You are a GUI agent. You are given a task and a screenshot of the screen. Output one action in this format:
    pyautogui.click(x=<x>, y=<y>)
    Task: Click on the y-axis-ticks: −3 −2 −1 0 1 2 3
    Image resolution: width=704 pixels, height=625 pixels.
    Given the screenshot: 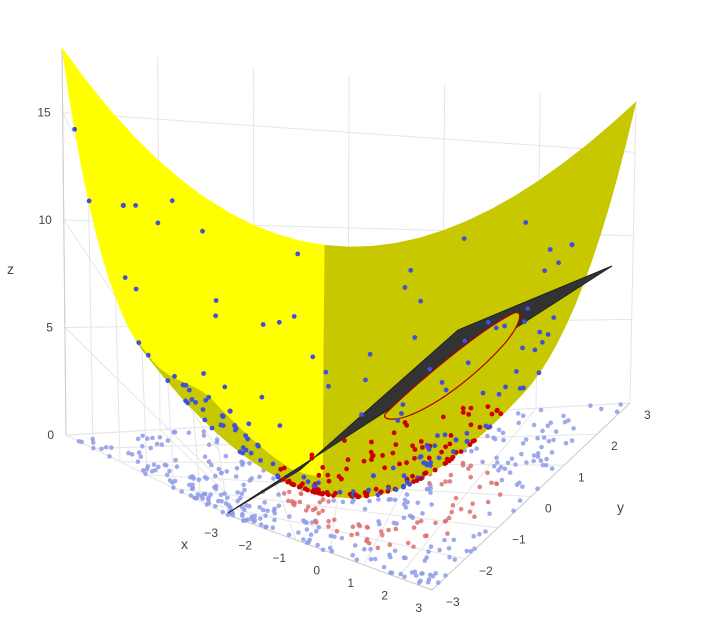 What is the action you would take?
    pyautogui.click(x=548, y=508)
    